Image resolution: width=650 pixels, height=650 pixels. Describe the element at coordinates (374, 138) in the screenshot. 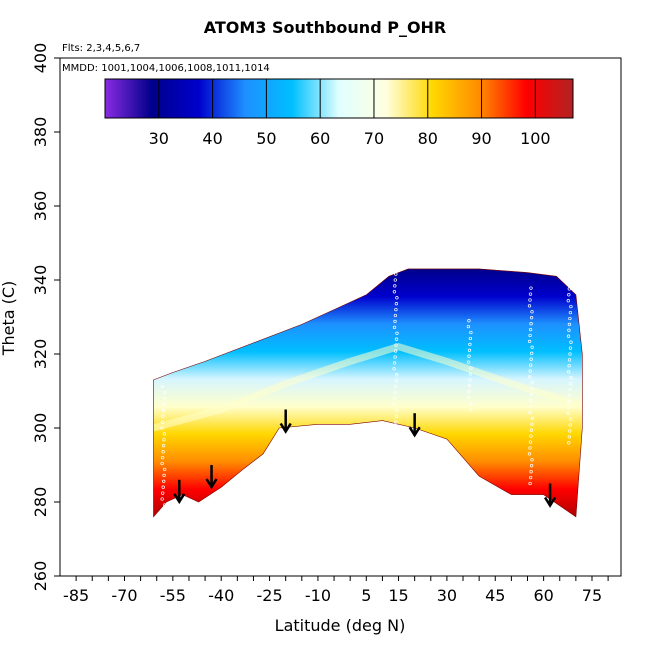

I see `colorbar-tick-label: 70` at that location.